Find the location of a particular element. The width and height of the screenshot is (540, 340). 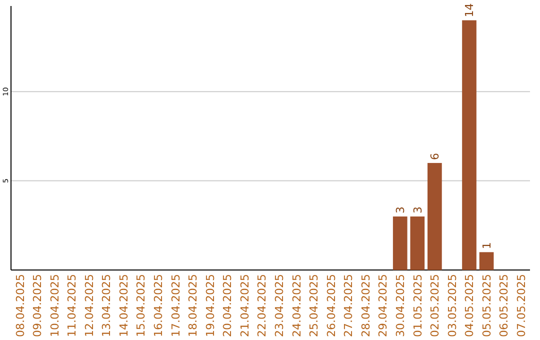

x-tick-label: 11.04.2025 is located at coordinates (72, 305).